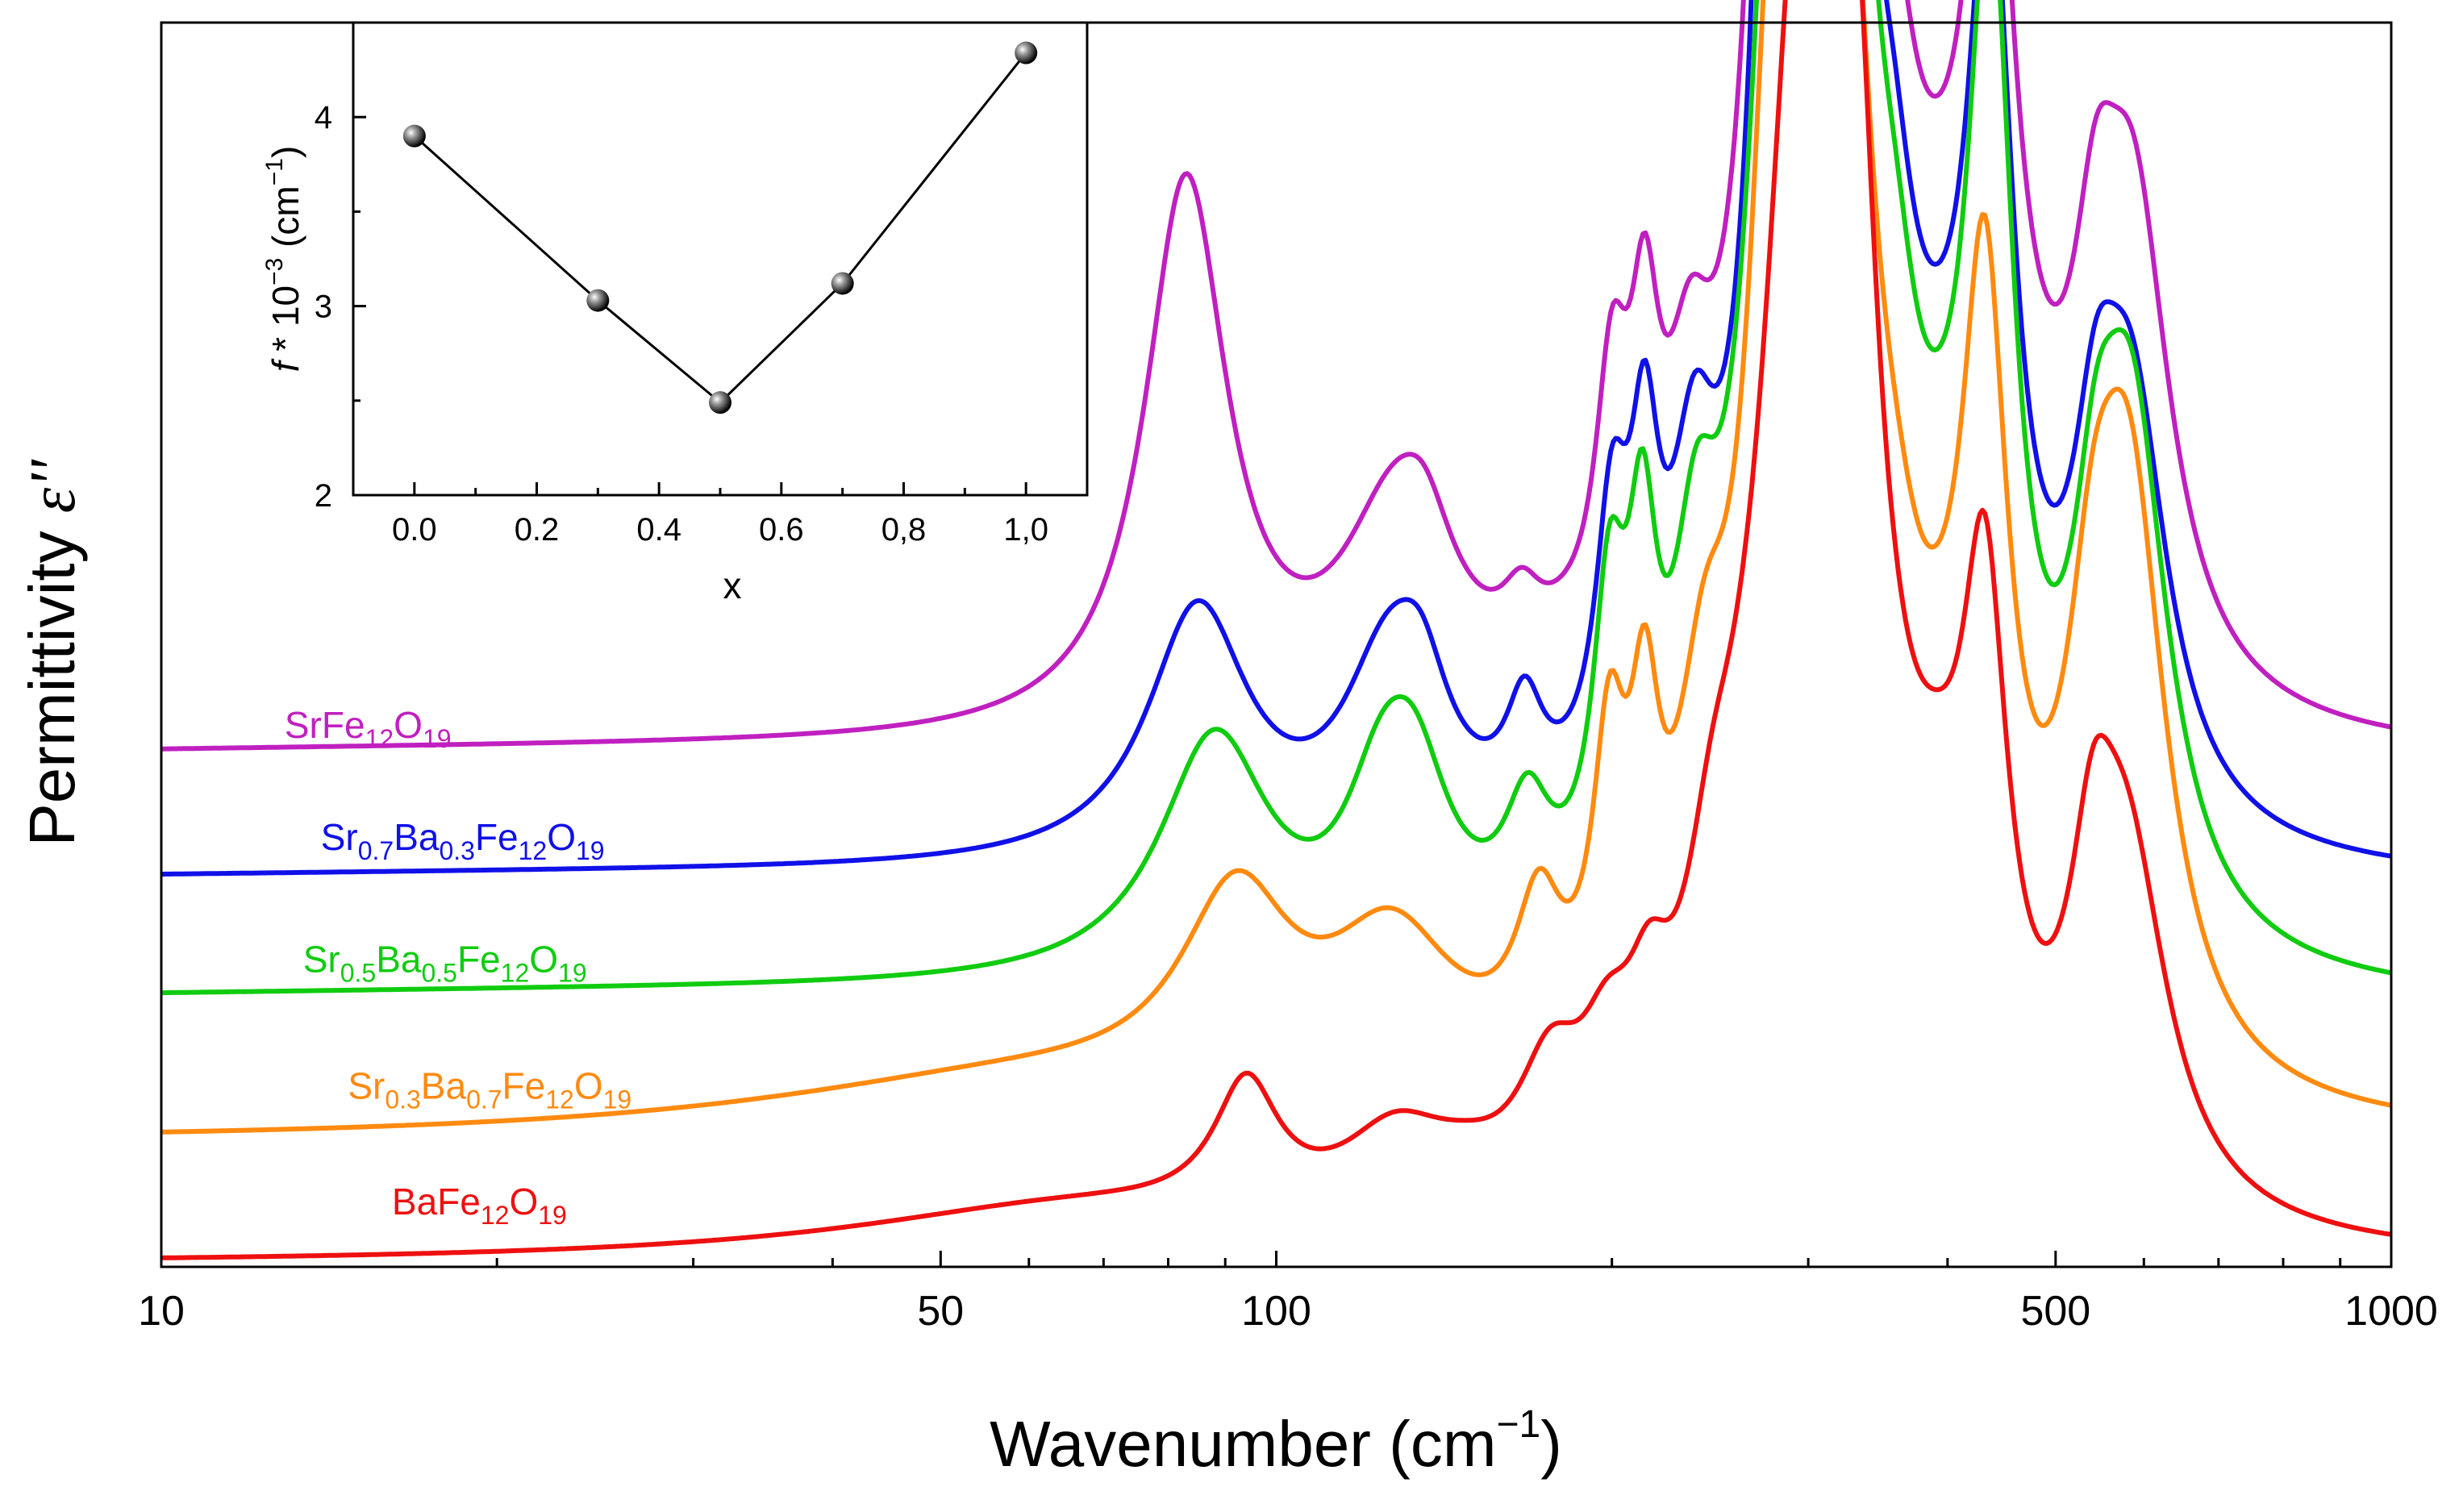 The image size is (2463, 1512). I want to click on x-axis-ticks: 10 50 100 500 1000, so click(1288, 1293).